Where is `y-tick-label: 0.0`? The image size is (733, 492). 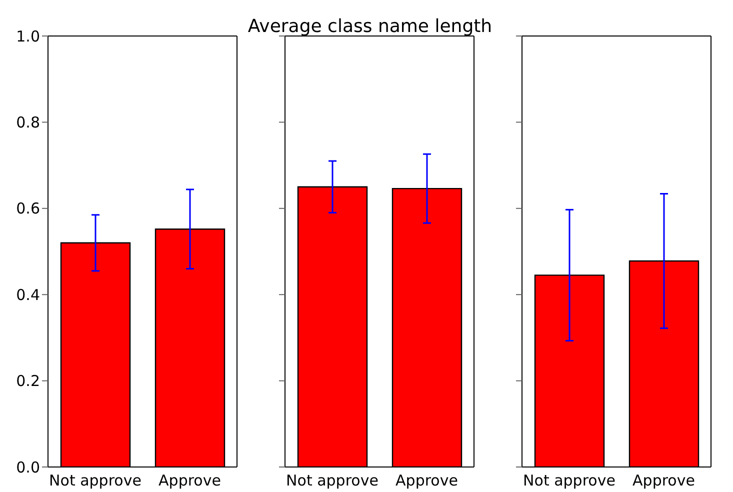
y-tick-label: 0.0 is located at coordinates (28, 467).